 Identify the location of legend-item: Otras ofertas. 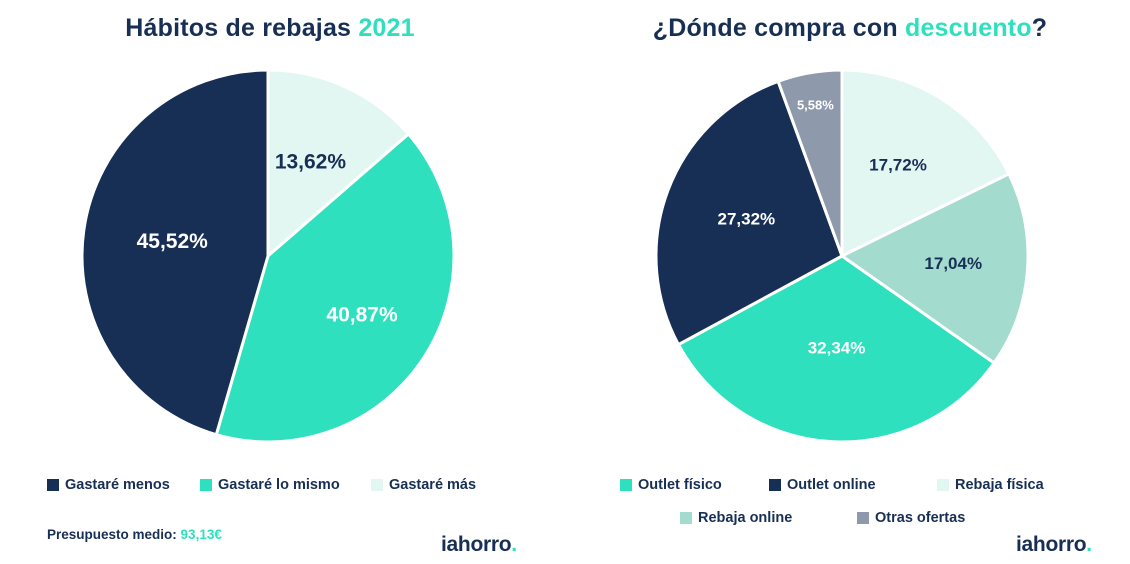
(911, 518).